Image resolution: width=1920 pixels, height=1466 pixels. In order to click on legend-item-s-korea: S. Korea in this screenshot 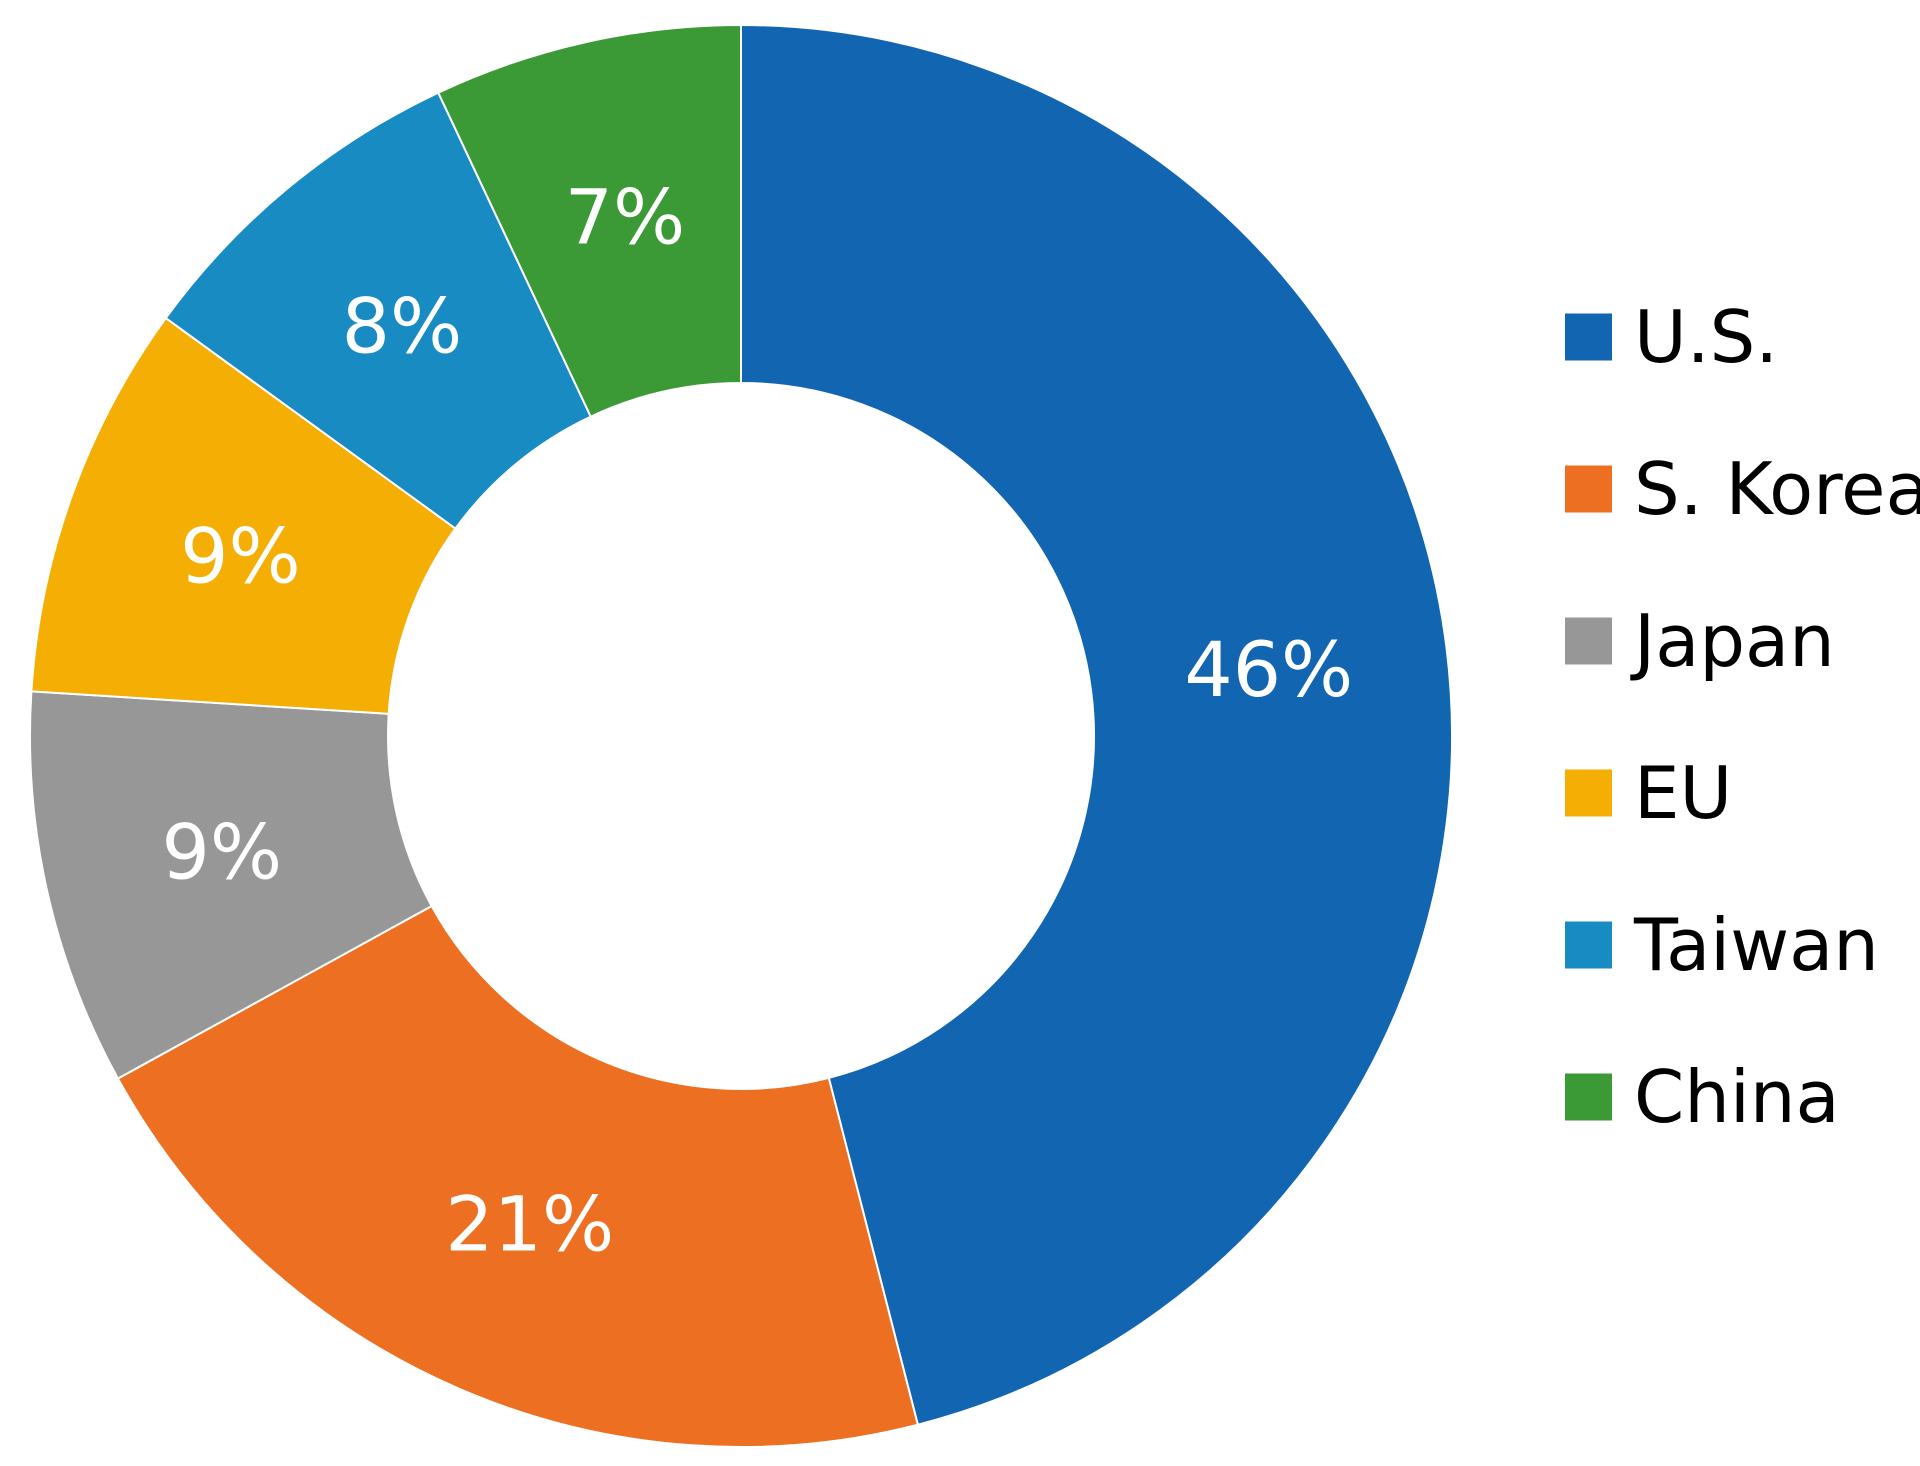, I will do `click(1742, 489)`.